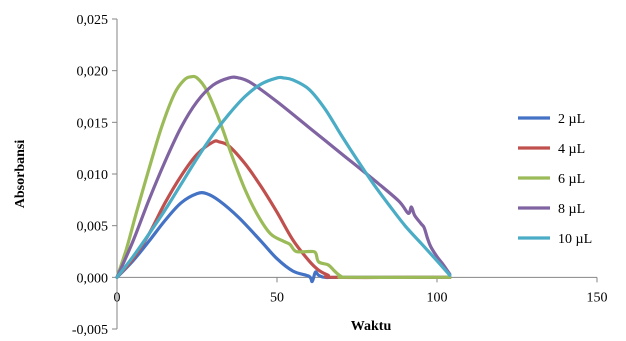 The height and width of the screenshot is (341, 626). I want to click on legend-label-2: 4 µL, so click(571, 149).